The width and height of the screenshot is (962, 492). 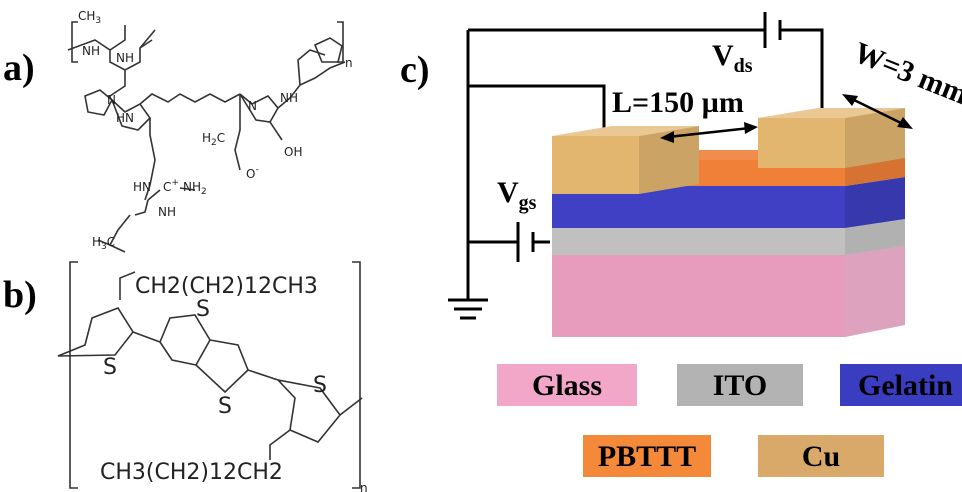 I want to click on legend-swatch-gelatin, so click(x=901, y=385).